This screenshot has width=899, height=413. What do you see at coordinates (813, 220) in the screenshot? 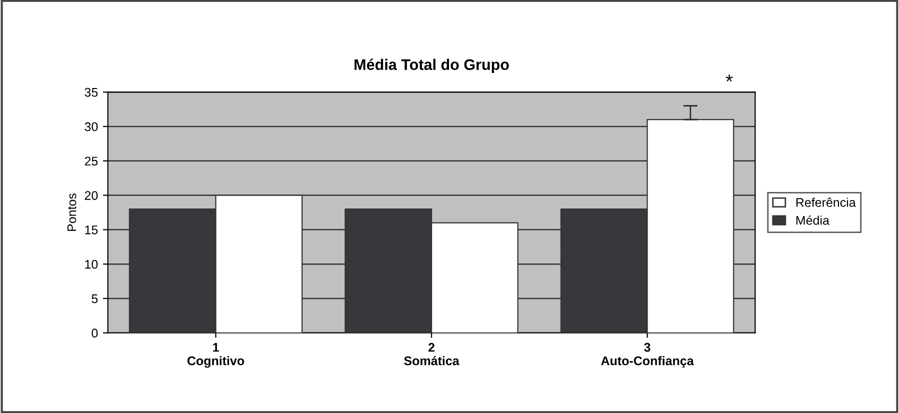
I see `legend-label: Média` at bounding box center [813, 220].